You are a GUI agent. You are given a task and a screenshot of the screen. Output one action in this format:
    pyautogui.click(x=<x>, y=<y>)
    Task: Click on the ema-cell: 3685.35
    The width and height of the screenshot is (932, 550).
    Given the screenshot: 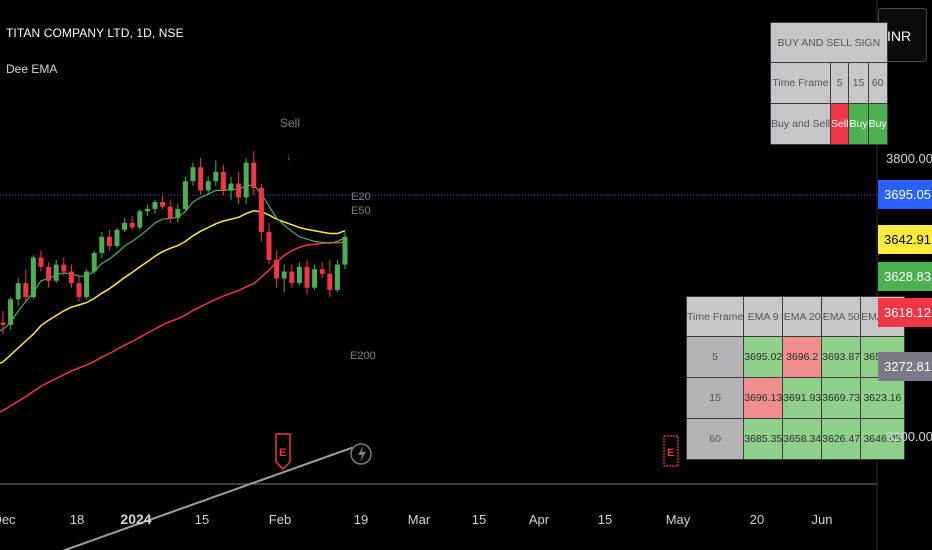 What is the action you would take?
    pyautogui.click(x=763, y=439)
    